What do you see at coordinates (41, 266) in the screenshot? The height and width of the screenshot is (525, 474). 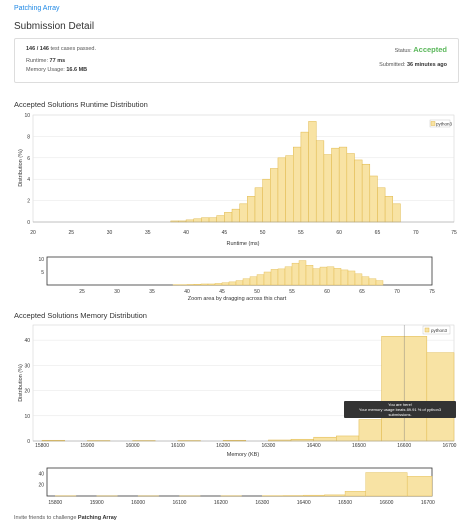 I see `runtime-zoom-y-ticks: 5 10` at bounding box center [41, 266].